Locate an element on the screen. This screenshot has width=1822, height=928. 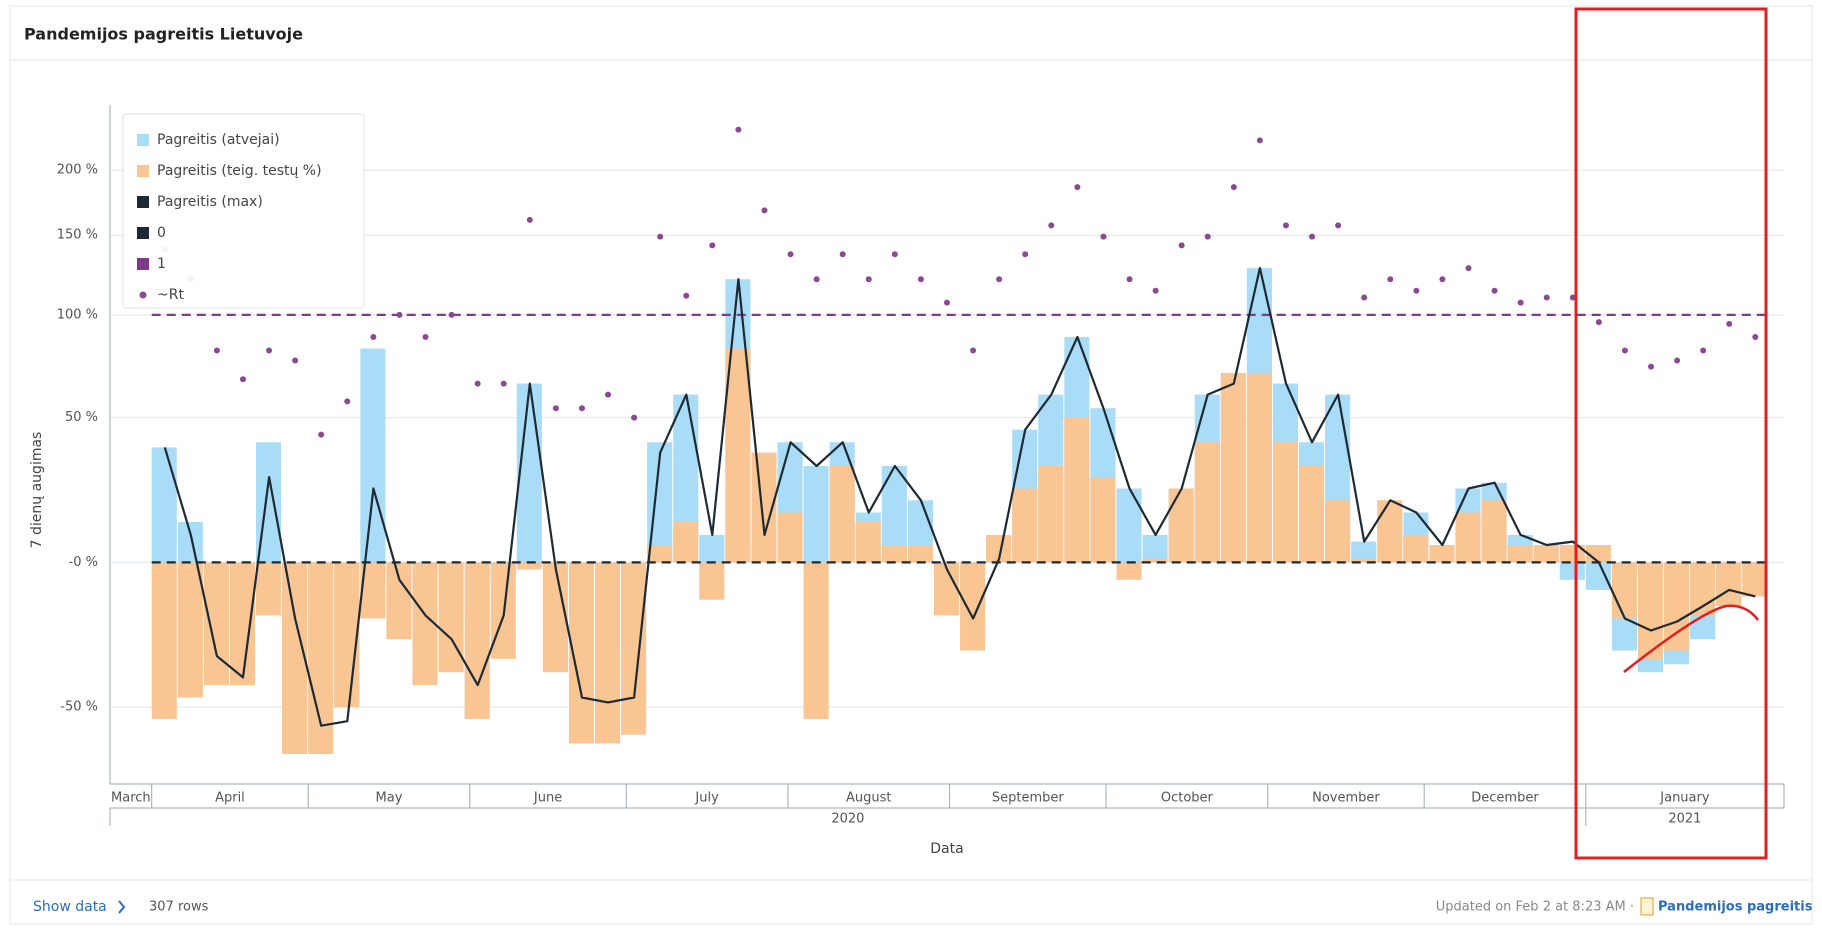
legend-label: ~Rt is located at coordinates (170, 295).